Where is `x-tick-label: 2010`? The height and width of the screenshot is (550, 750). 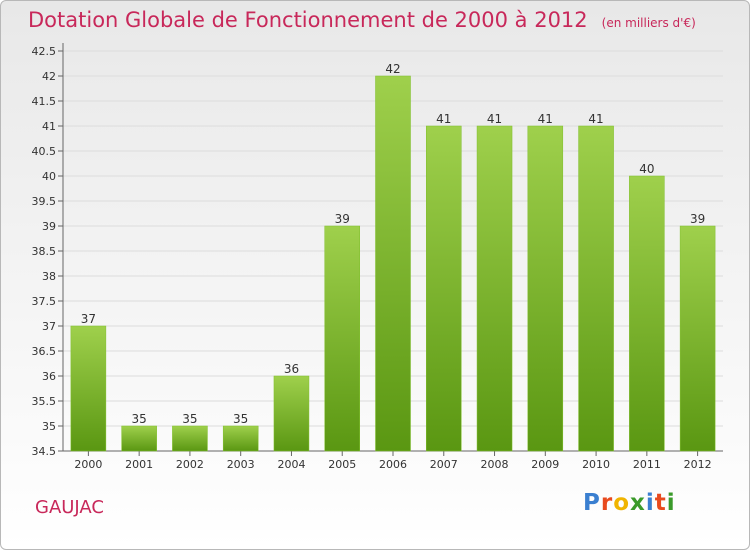 x-tick-label: 2010 is located at coordinates (596, 464).